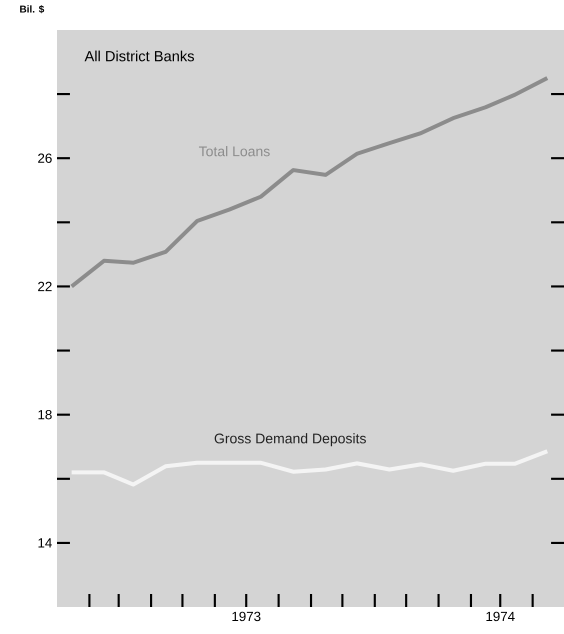  What do you see at coordinates (139, 56) in the screenshot?
I see `text: All District Banks` at bounding box center [139, 56].